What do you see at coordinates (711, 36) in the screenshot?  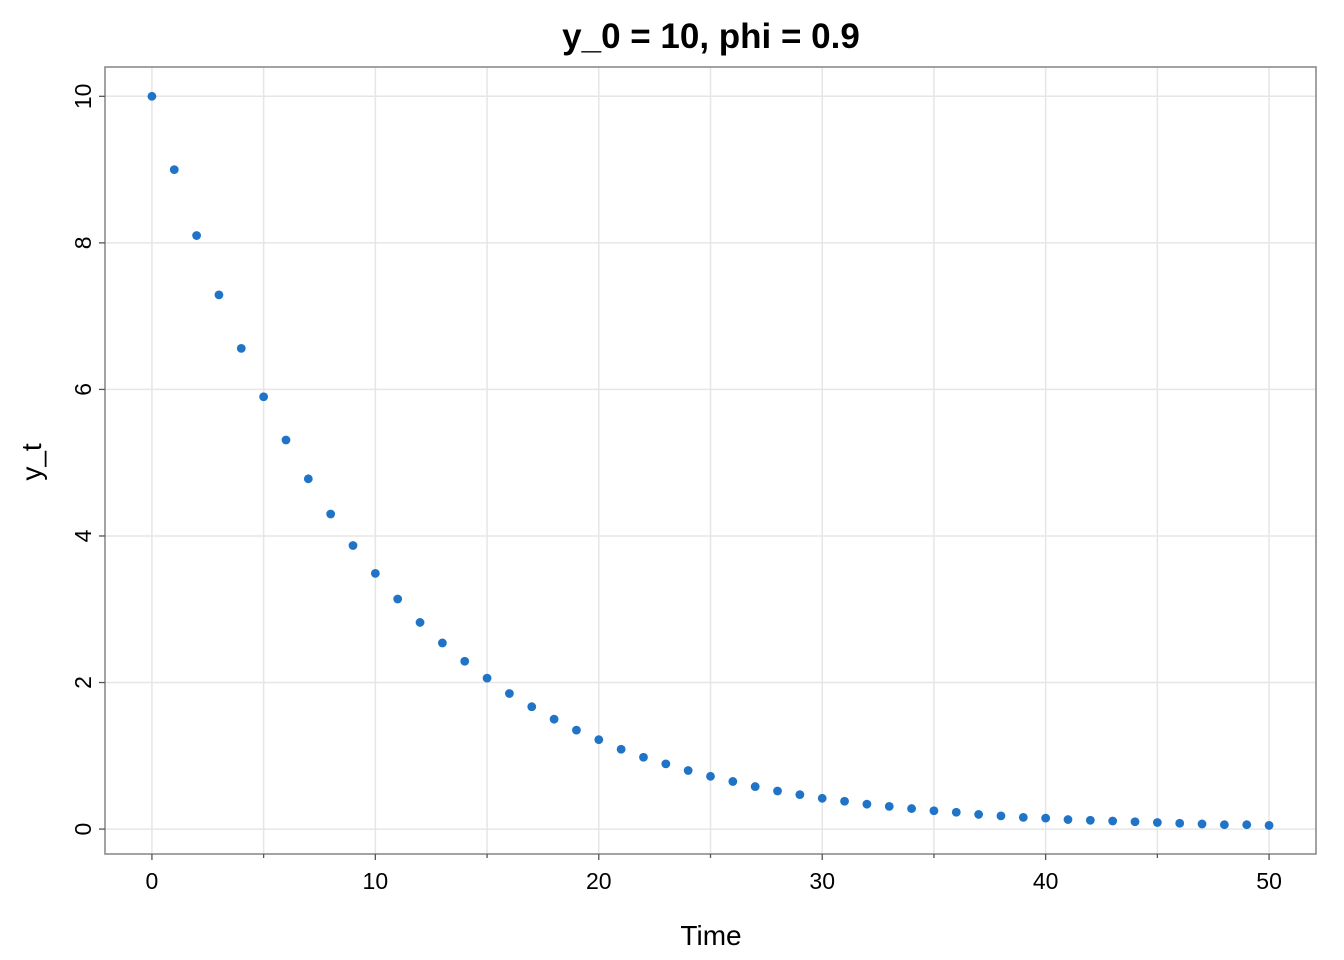 I see `chart-title: y_0 = 10, phi = 0.9` at bounding box center [711, 36].